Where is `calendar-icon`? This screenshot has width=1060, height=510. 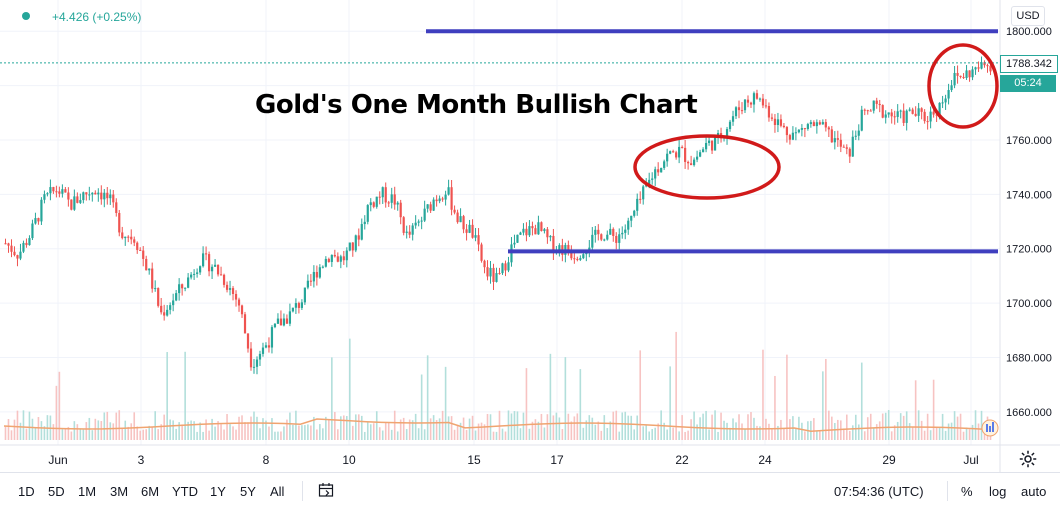 calendar-icon is located at coordinates (326, 490).